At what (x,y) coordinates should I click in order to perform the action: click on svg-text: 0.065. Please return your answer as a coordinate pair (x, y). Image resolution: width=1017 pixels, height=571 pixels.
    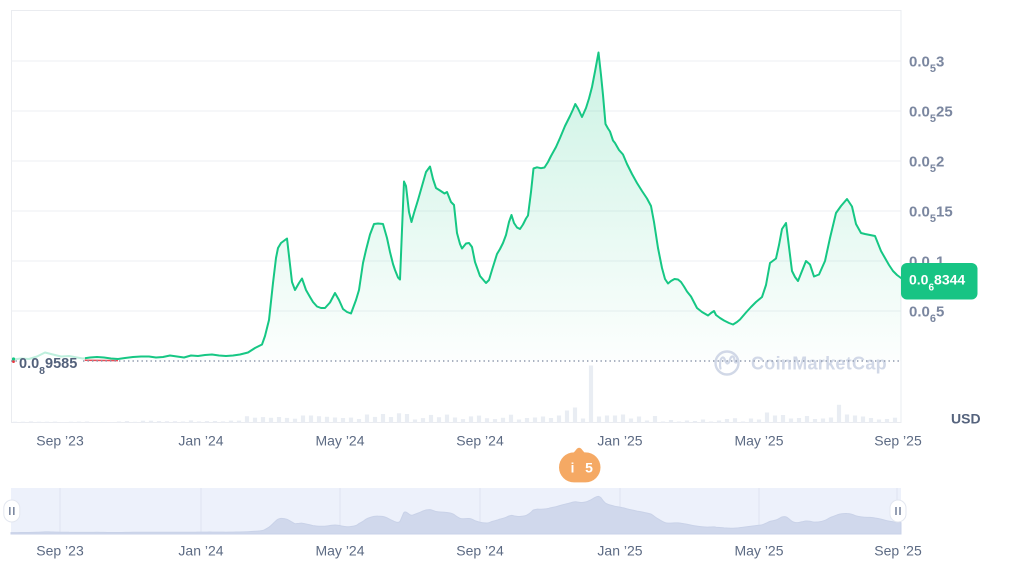
    Looking at the image, I should click on (926, 314).